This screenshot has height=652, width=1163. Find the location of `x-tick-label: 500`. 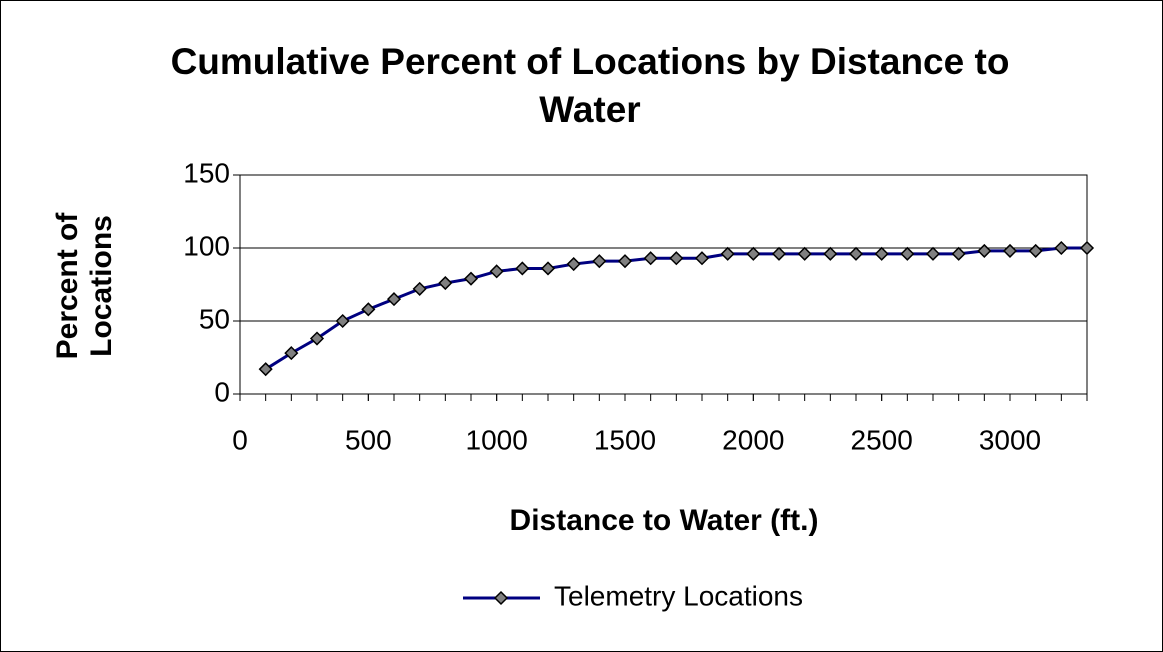

x-tick-label: 500 is located at coordinates (368, 439).